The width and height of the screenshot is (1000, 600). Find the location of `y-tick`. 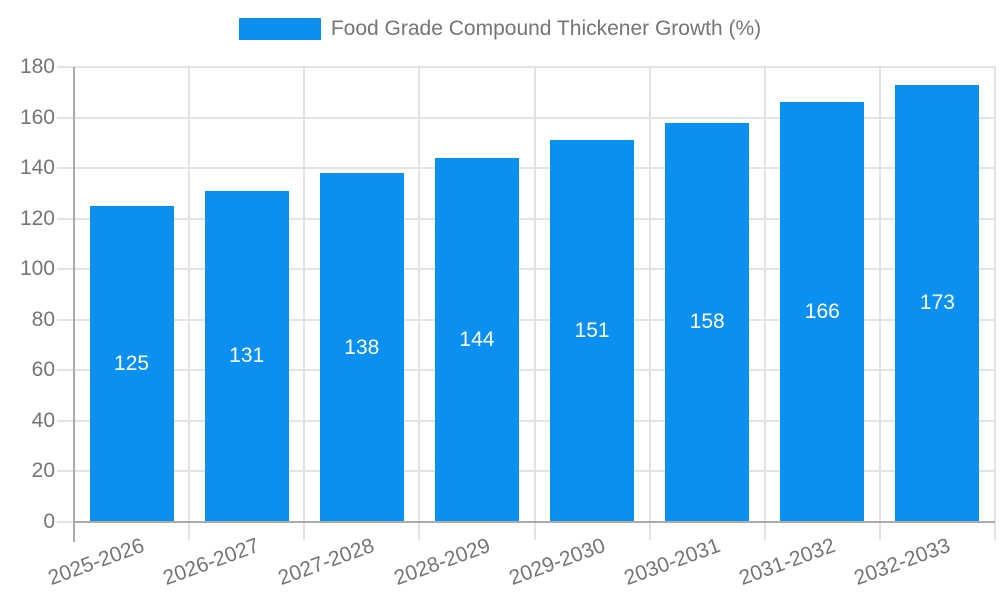

y-tick is located at coordinates (65, 522).